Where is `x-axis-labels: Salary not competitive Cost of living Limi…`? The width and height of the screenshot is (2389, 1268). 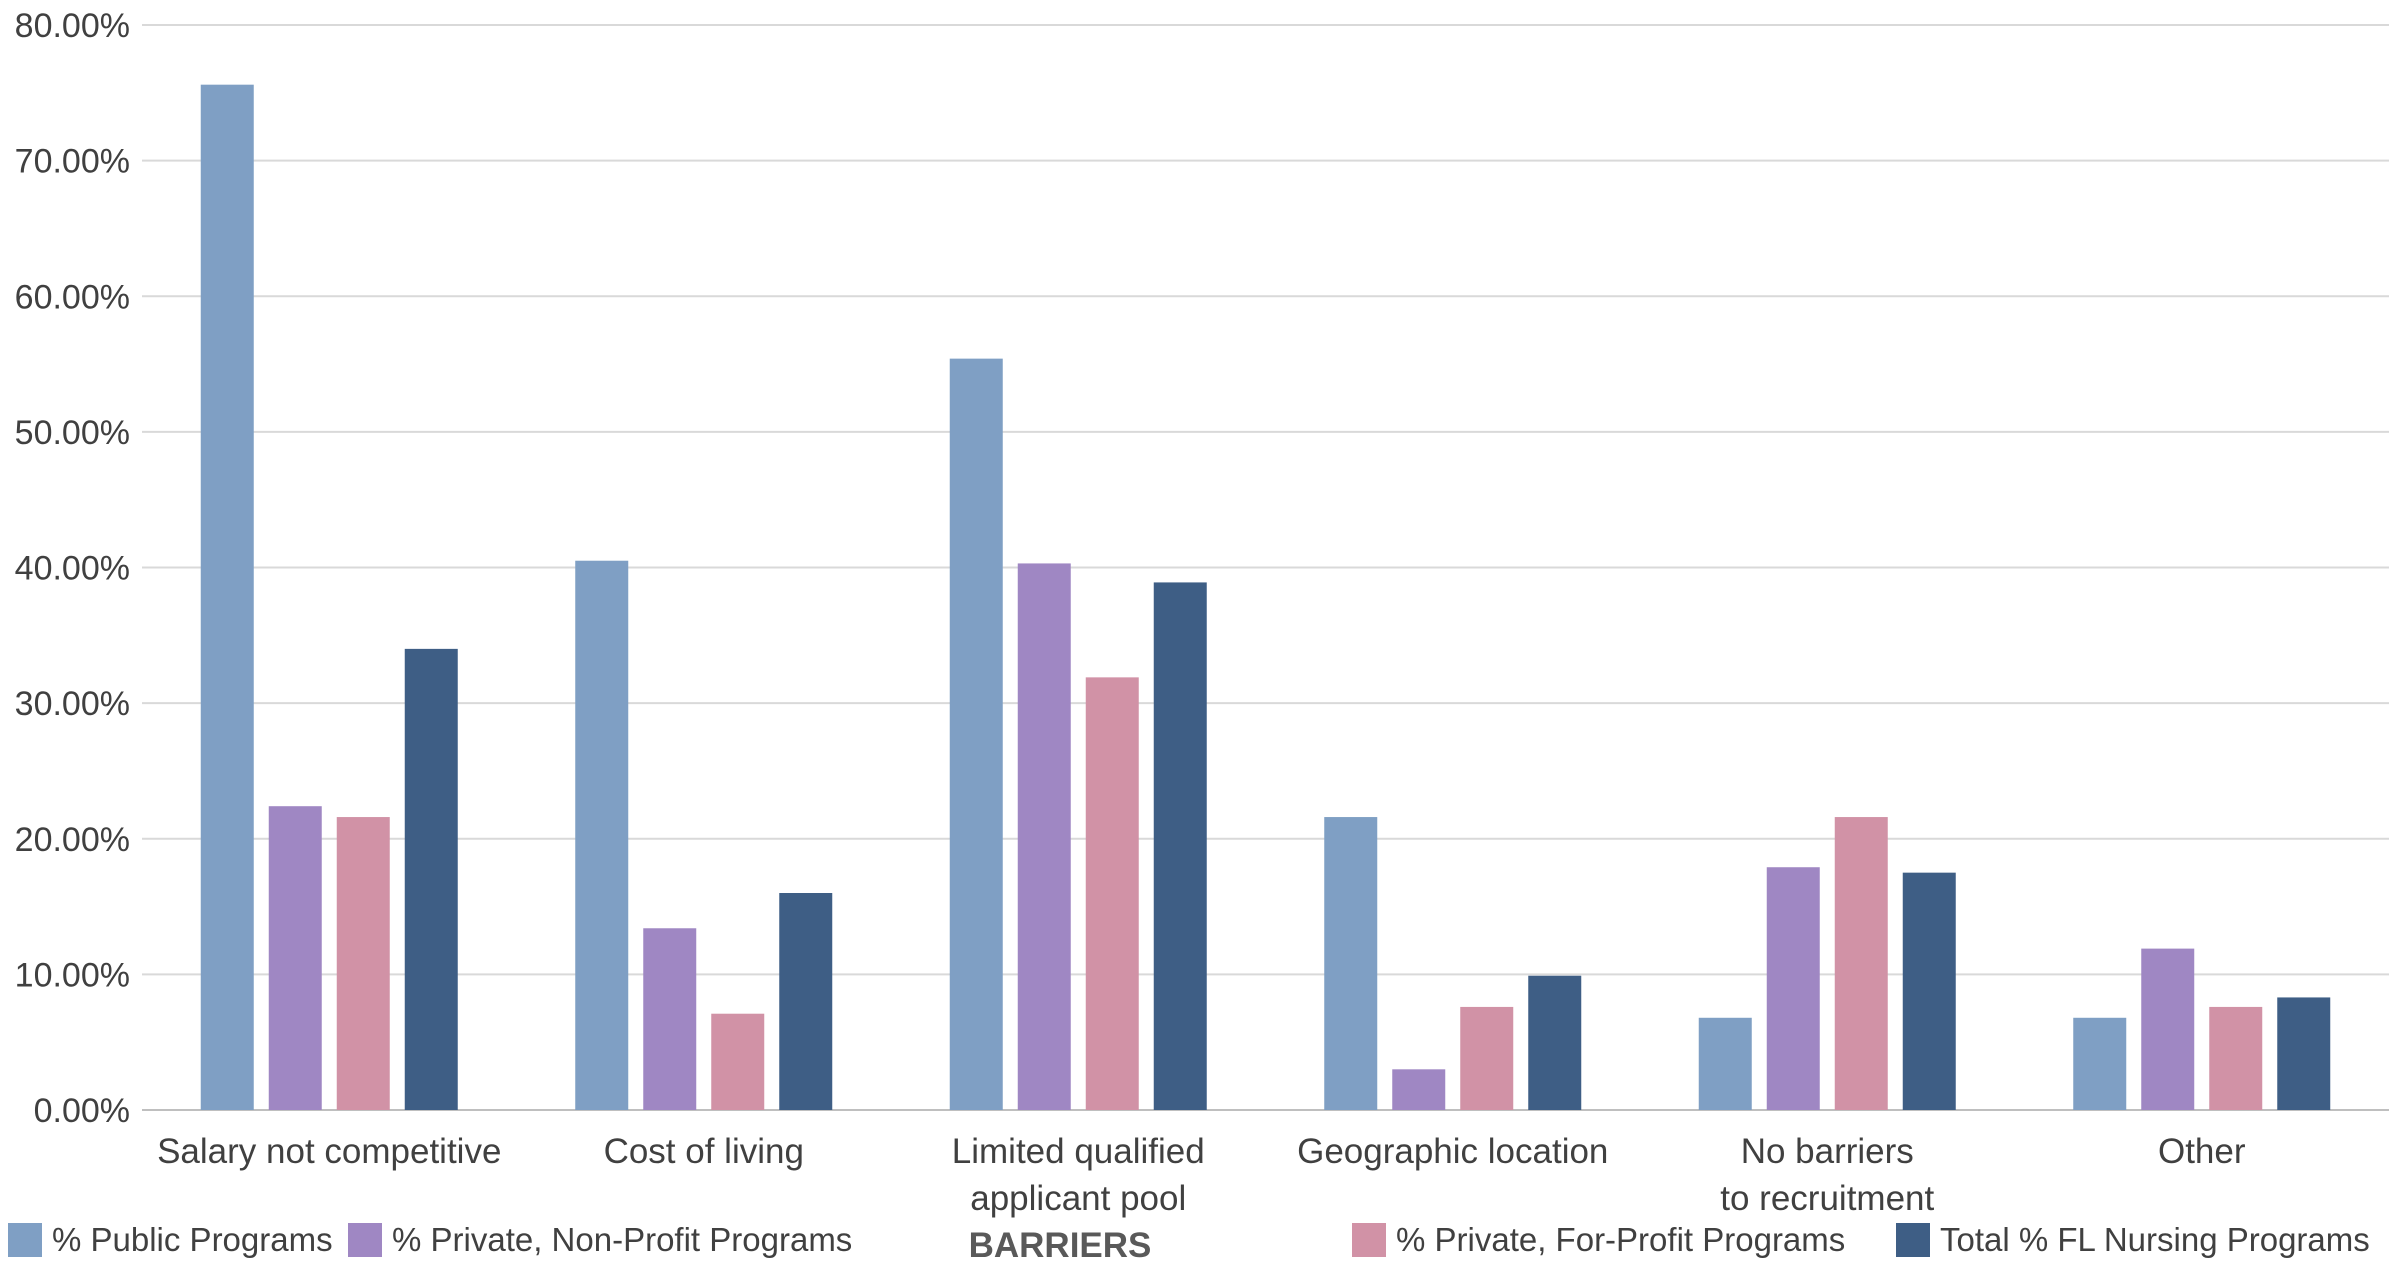
x-axis-labels: Salary not competitive Cost of living Limi… is located at coordinates (1201, 1175).